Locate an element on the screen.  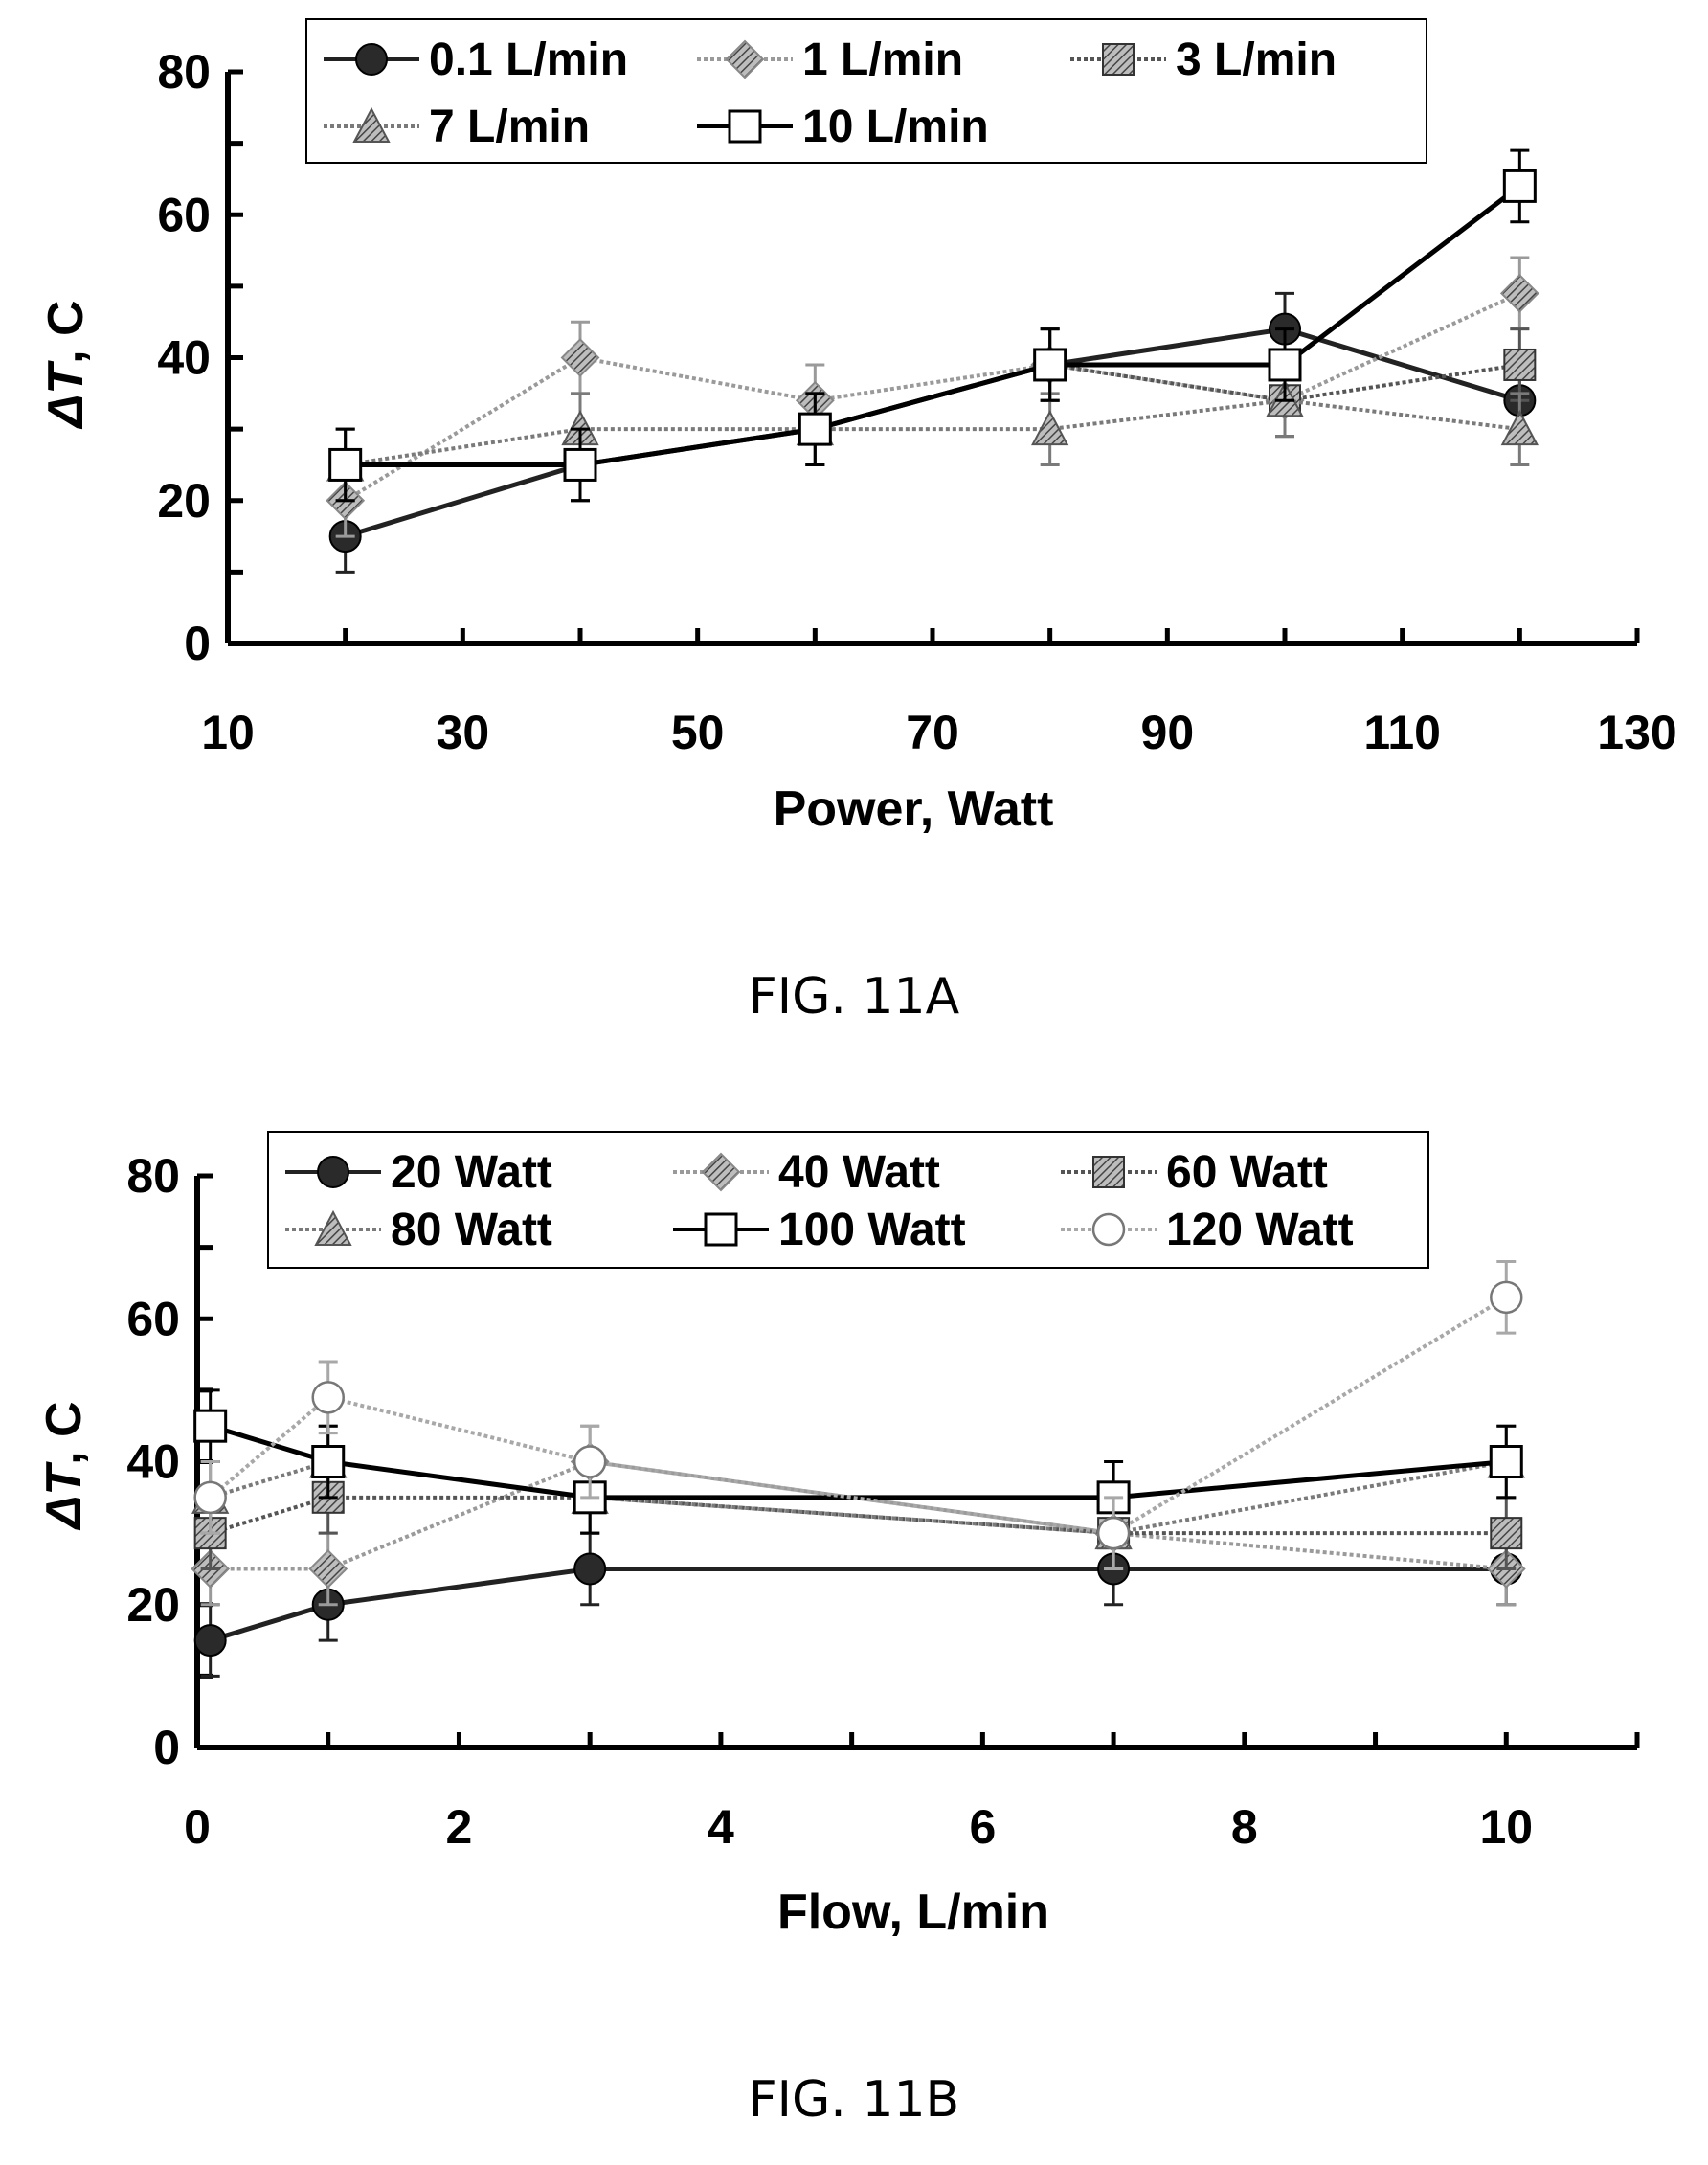
chart-11b-legend-label: 60 Watt is located at coordinates (1247, 1172).